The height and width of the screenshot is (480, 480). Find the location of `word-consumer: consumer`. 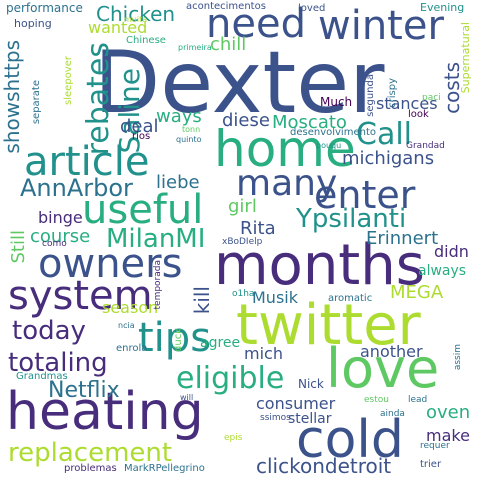

word-consumer: consumer is located at coordinates (296, 403).